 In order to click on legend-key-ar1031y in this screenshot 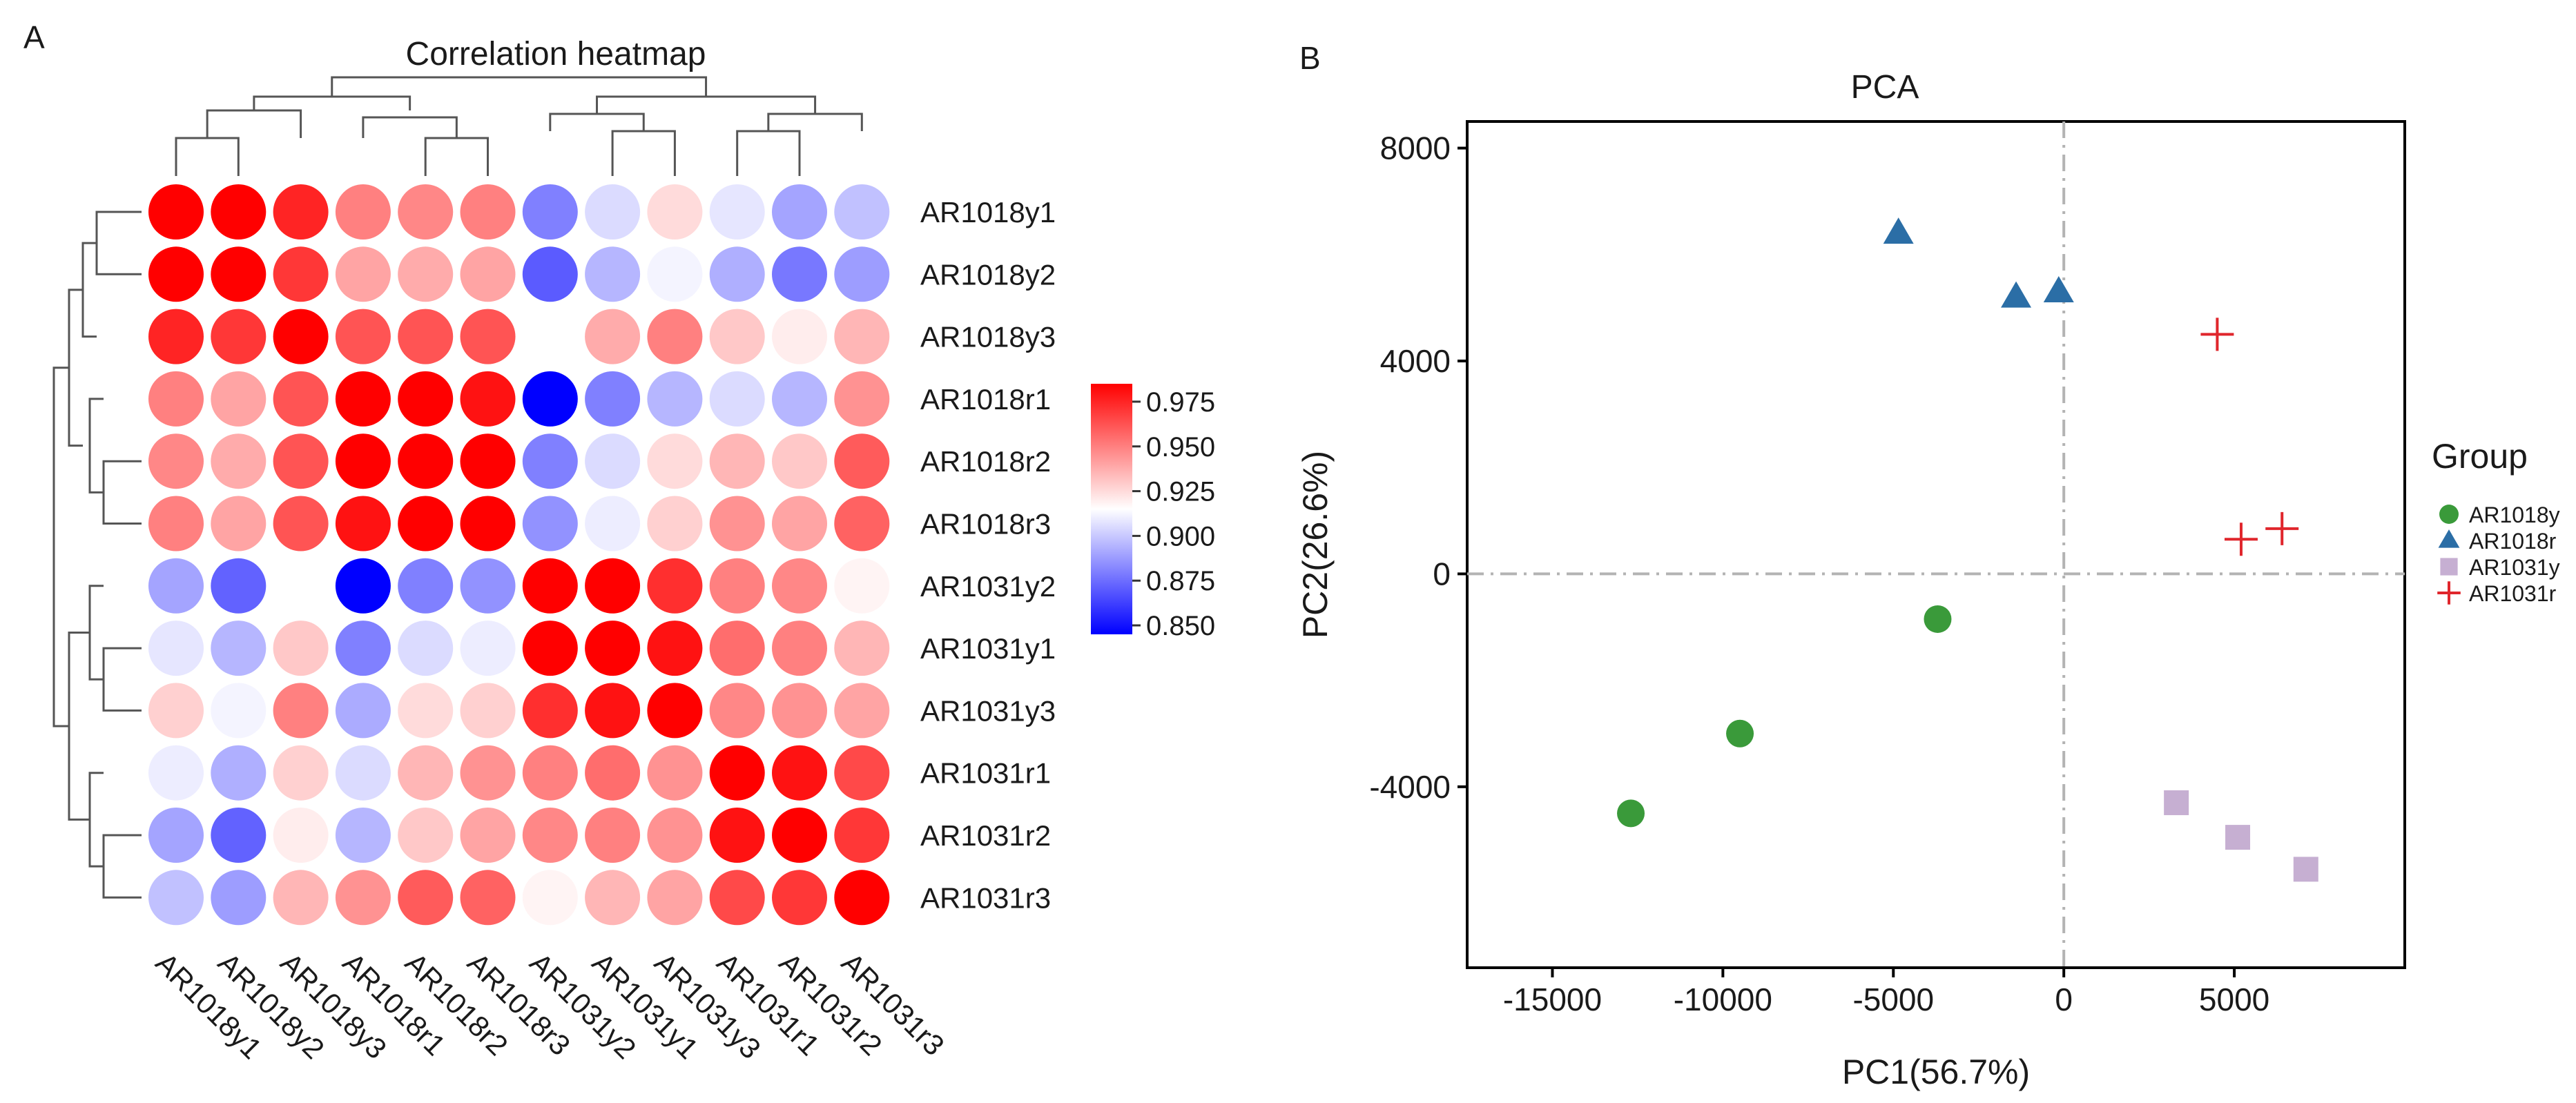, I will do `click(2449, 567)`.